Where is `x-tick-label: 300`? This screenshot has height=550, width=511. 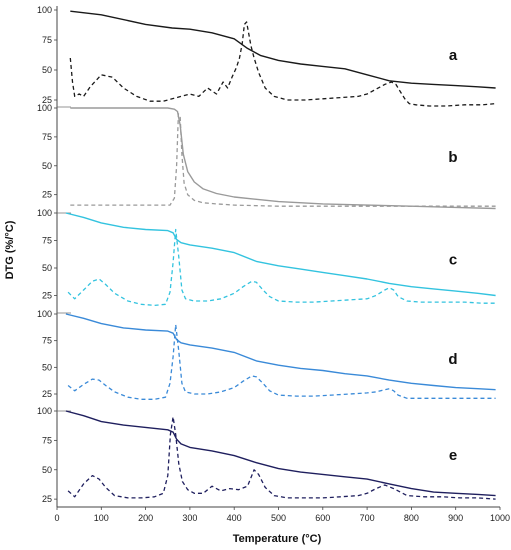
x-tick-label: 300 is located at coordinates (189, 518).